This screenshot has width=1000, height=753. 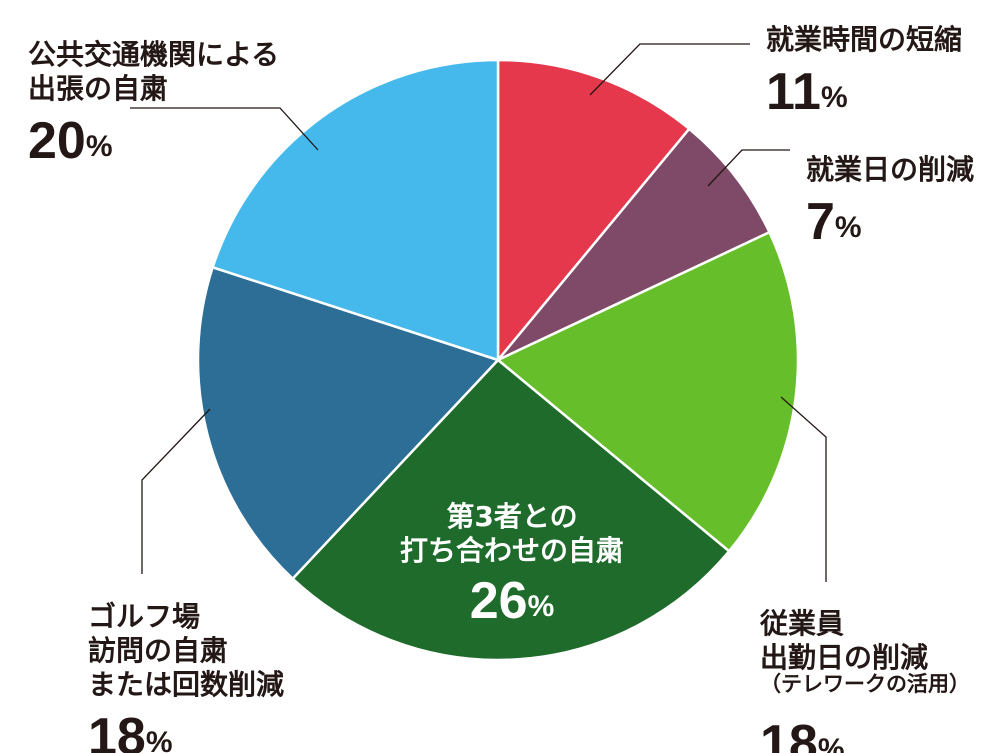 I want to click on slice-label-line: 打ち合わせの自粛, so click(x=512, y=550).